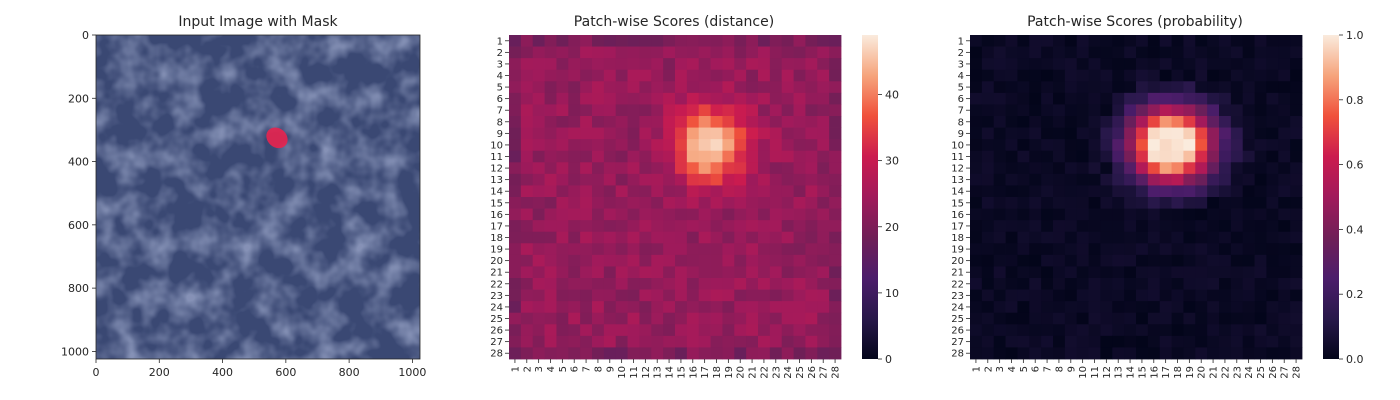 The width and height of the screenshot is (1400, 400). Describe the element at coordinates (812, 372) in the screenshot. I see `heatmap-x-tick-label: 26` at that location.